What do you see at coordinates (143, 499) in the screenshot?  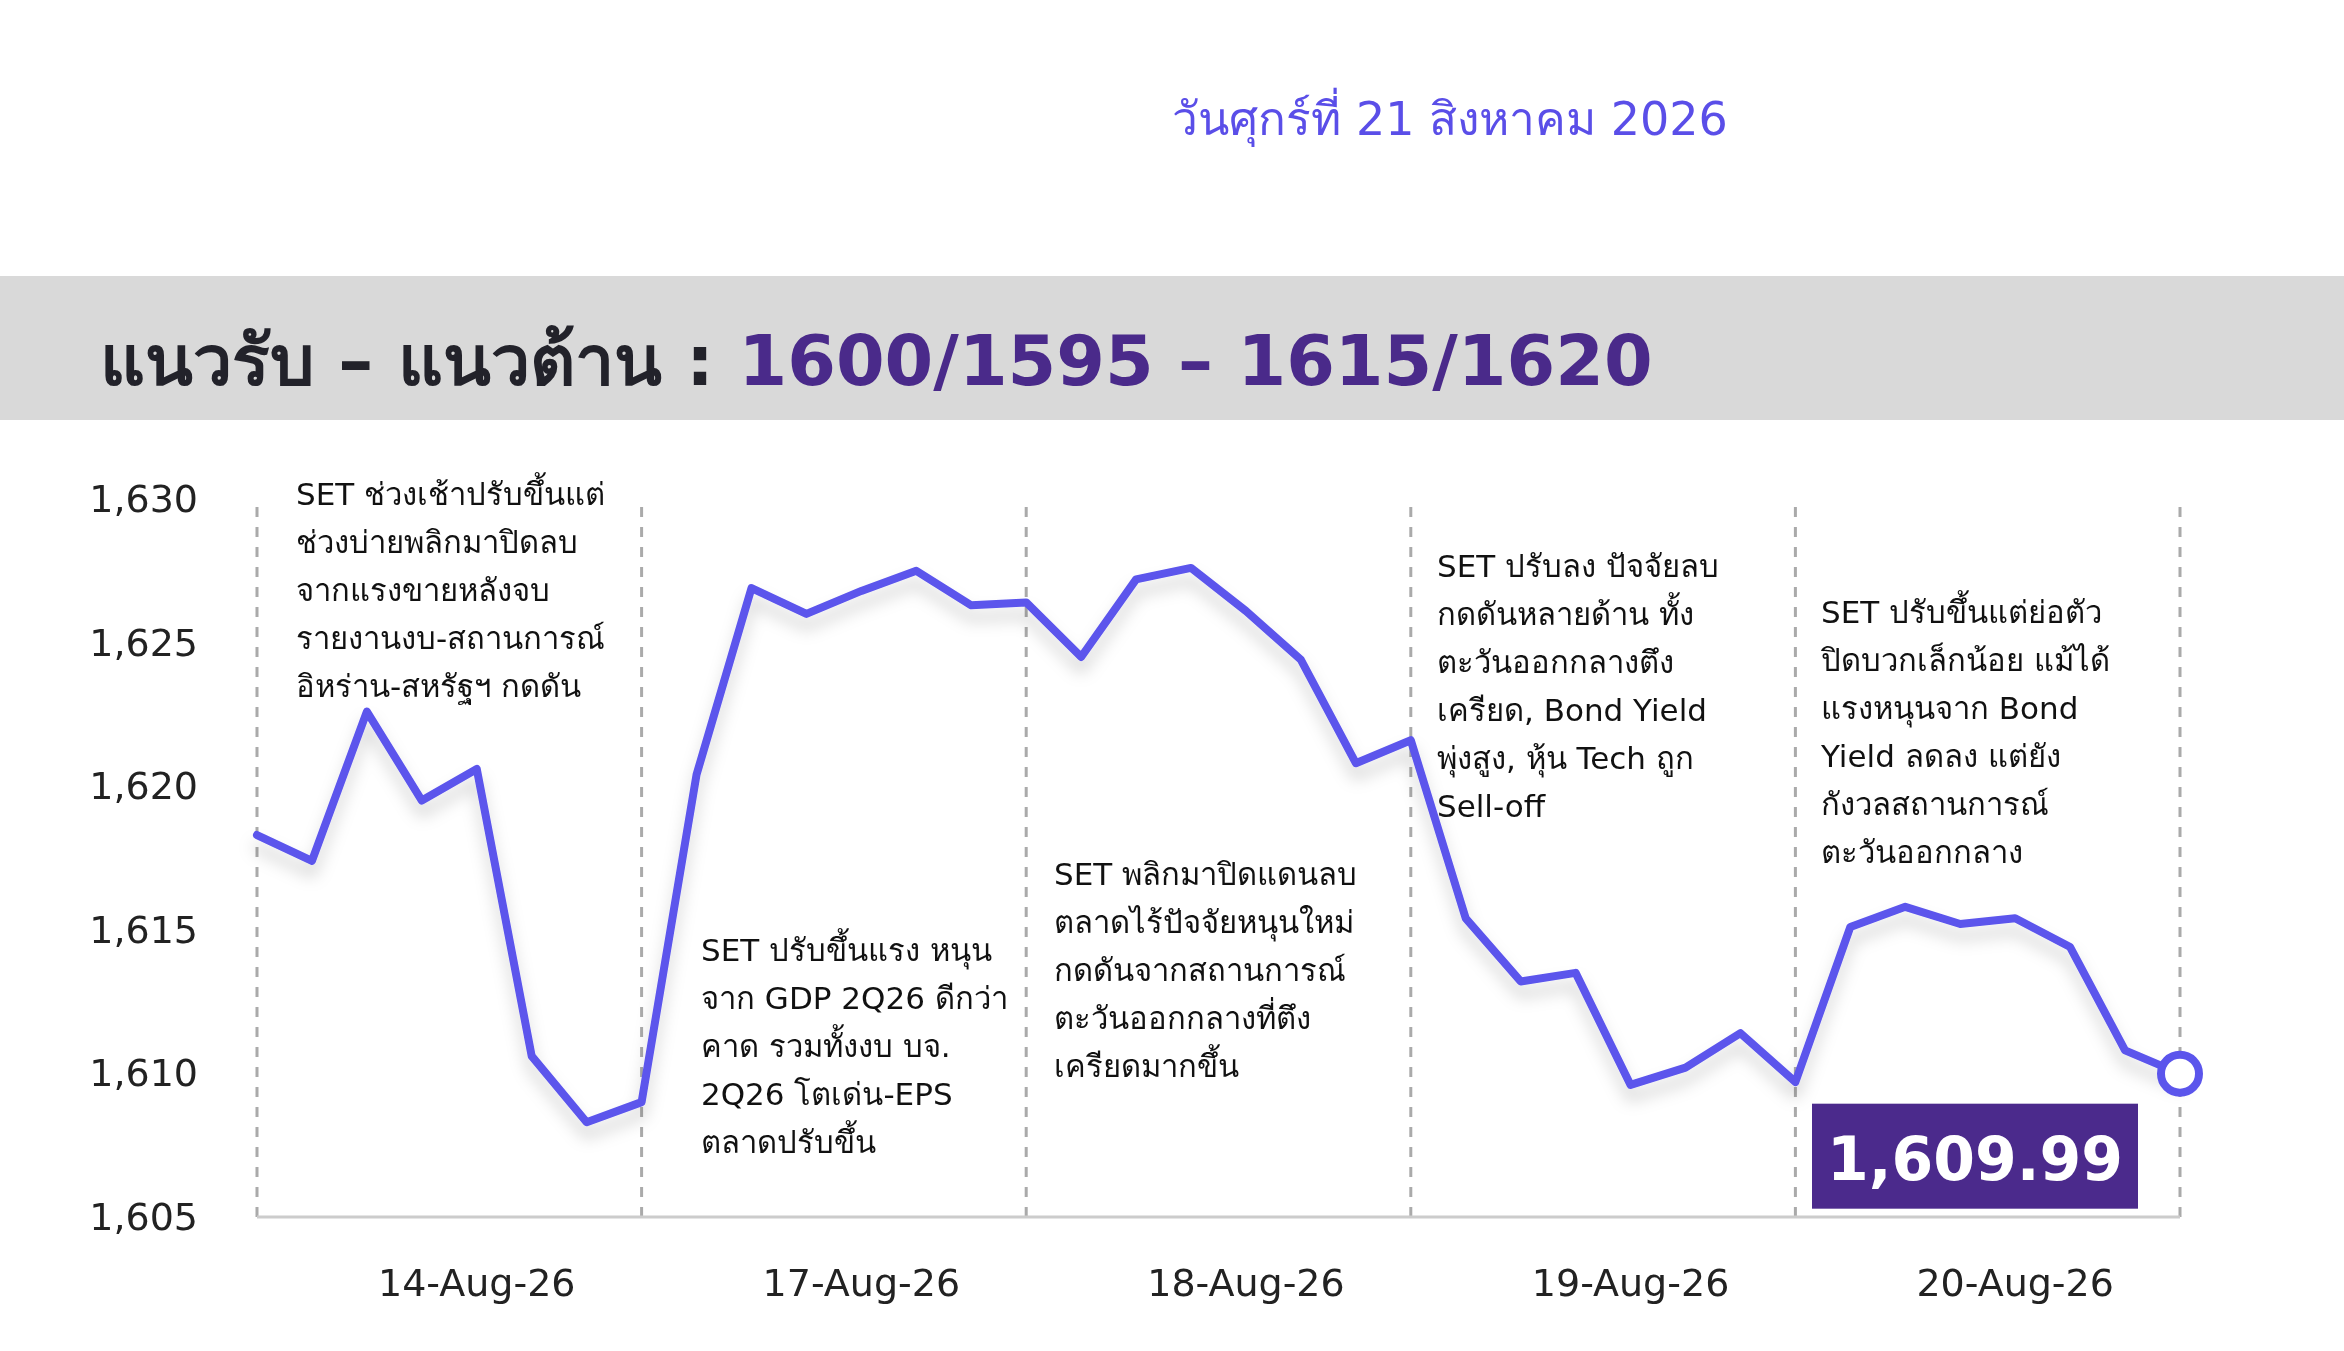 I see `y-tick-label: 1,630` at bounding box center [143, 499].